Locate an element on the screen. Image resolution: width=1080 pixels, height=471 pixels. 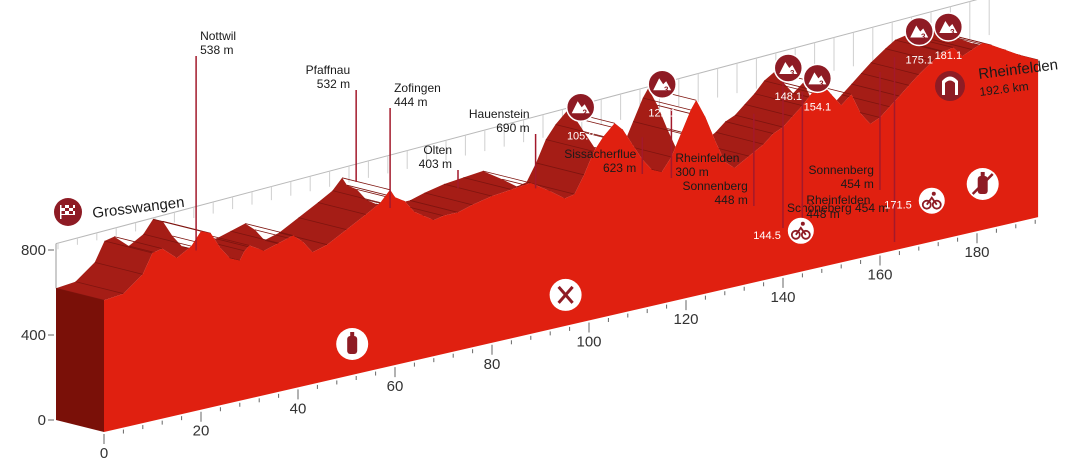
bike-frame is located at coordinates (932, 201).